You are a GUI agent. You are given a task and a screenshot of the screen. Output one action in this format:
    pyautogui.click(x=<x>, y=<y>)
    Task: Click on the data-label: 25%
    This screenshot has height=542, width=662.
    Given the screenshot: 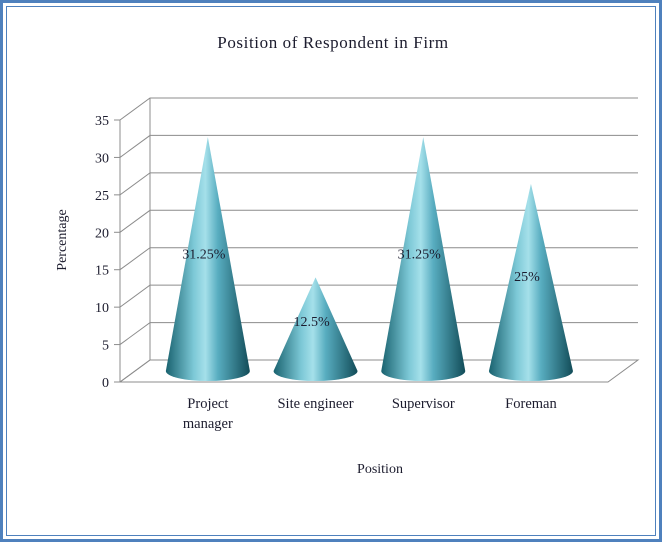 What is the action you would take?
    pyautogui.click(x=527, y=277)
    